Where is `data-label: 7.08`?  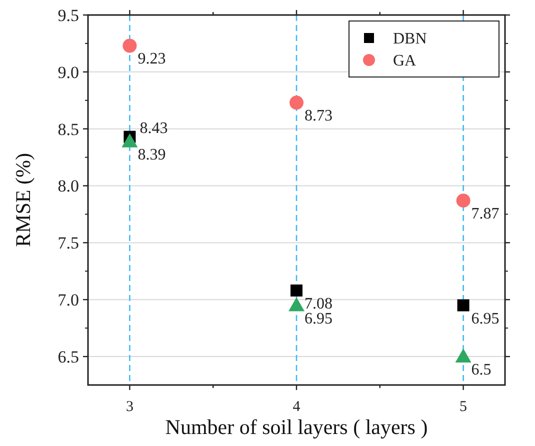 data-label: 7.08 is located at coordinates (318, 304).